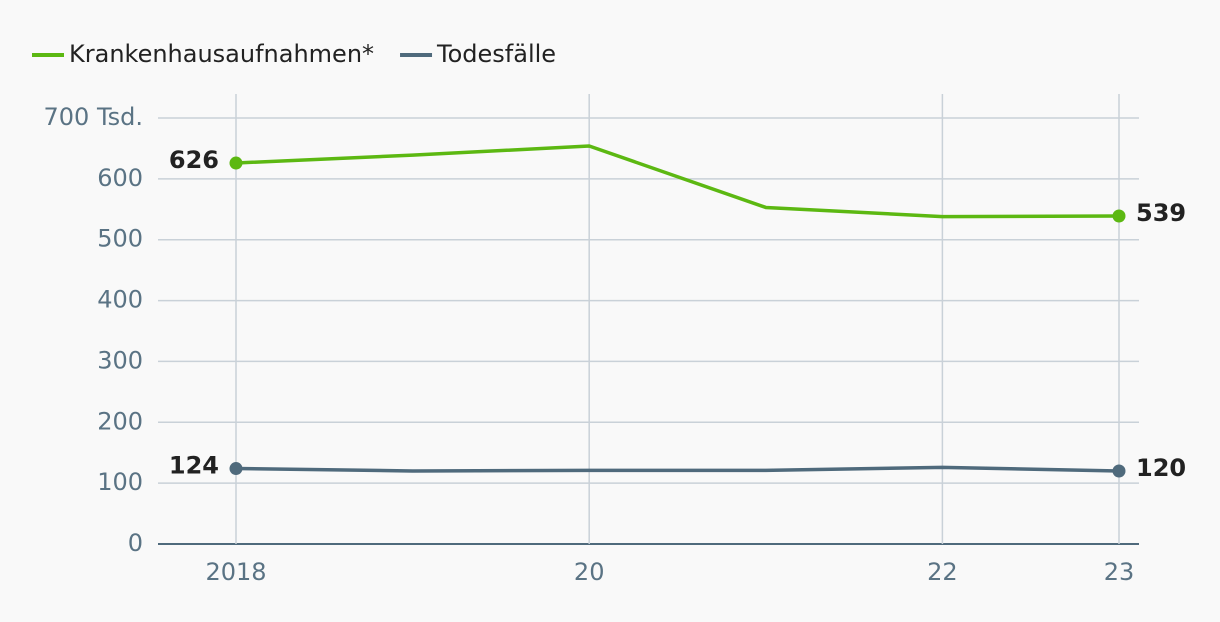  Describe the element at coordinates (120, 482) in the screenshot. I see `y-tick-label: 100` at that location.